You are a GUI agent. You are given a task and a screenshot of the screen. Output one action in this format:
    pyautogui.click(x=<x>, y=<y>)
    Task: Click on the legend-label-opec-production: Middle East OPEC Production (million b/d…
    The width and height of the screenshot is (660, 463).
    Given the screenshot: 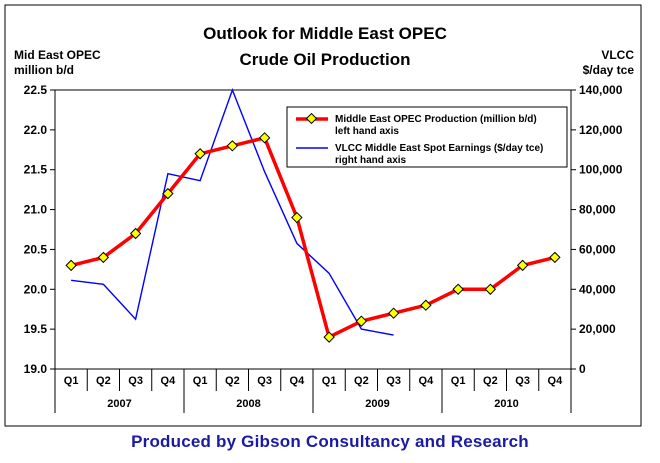 What is the action you would take?
    pyautogui.click(x=436, y=119)
    